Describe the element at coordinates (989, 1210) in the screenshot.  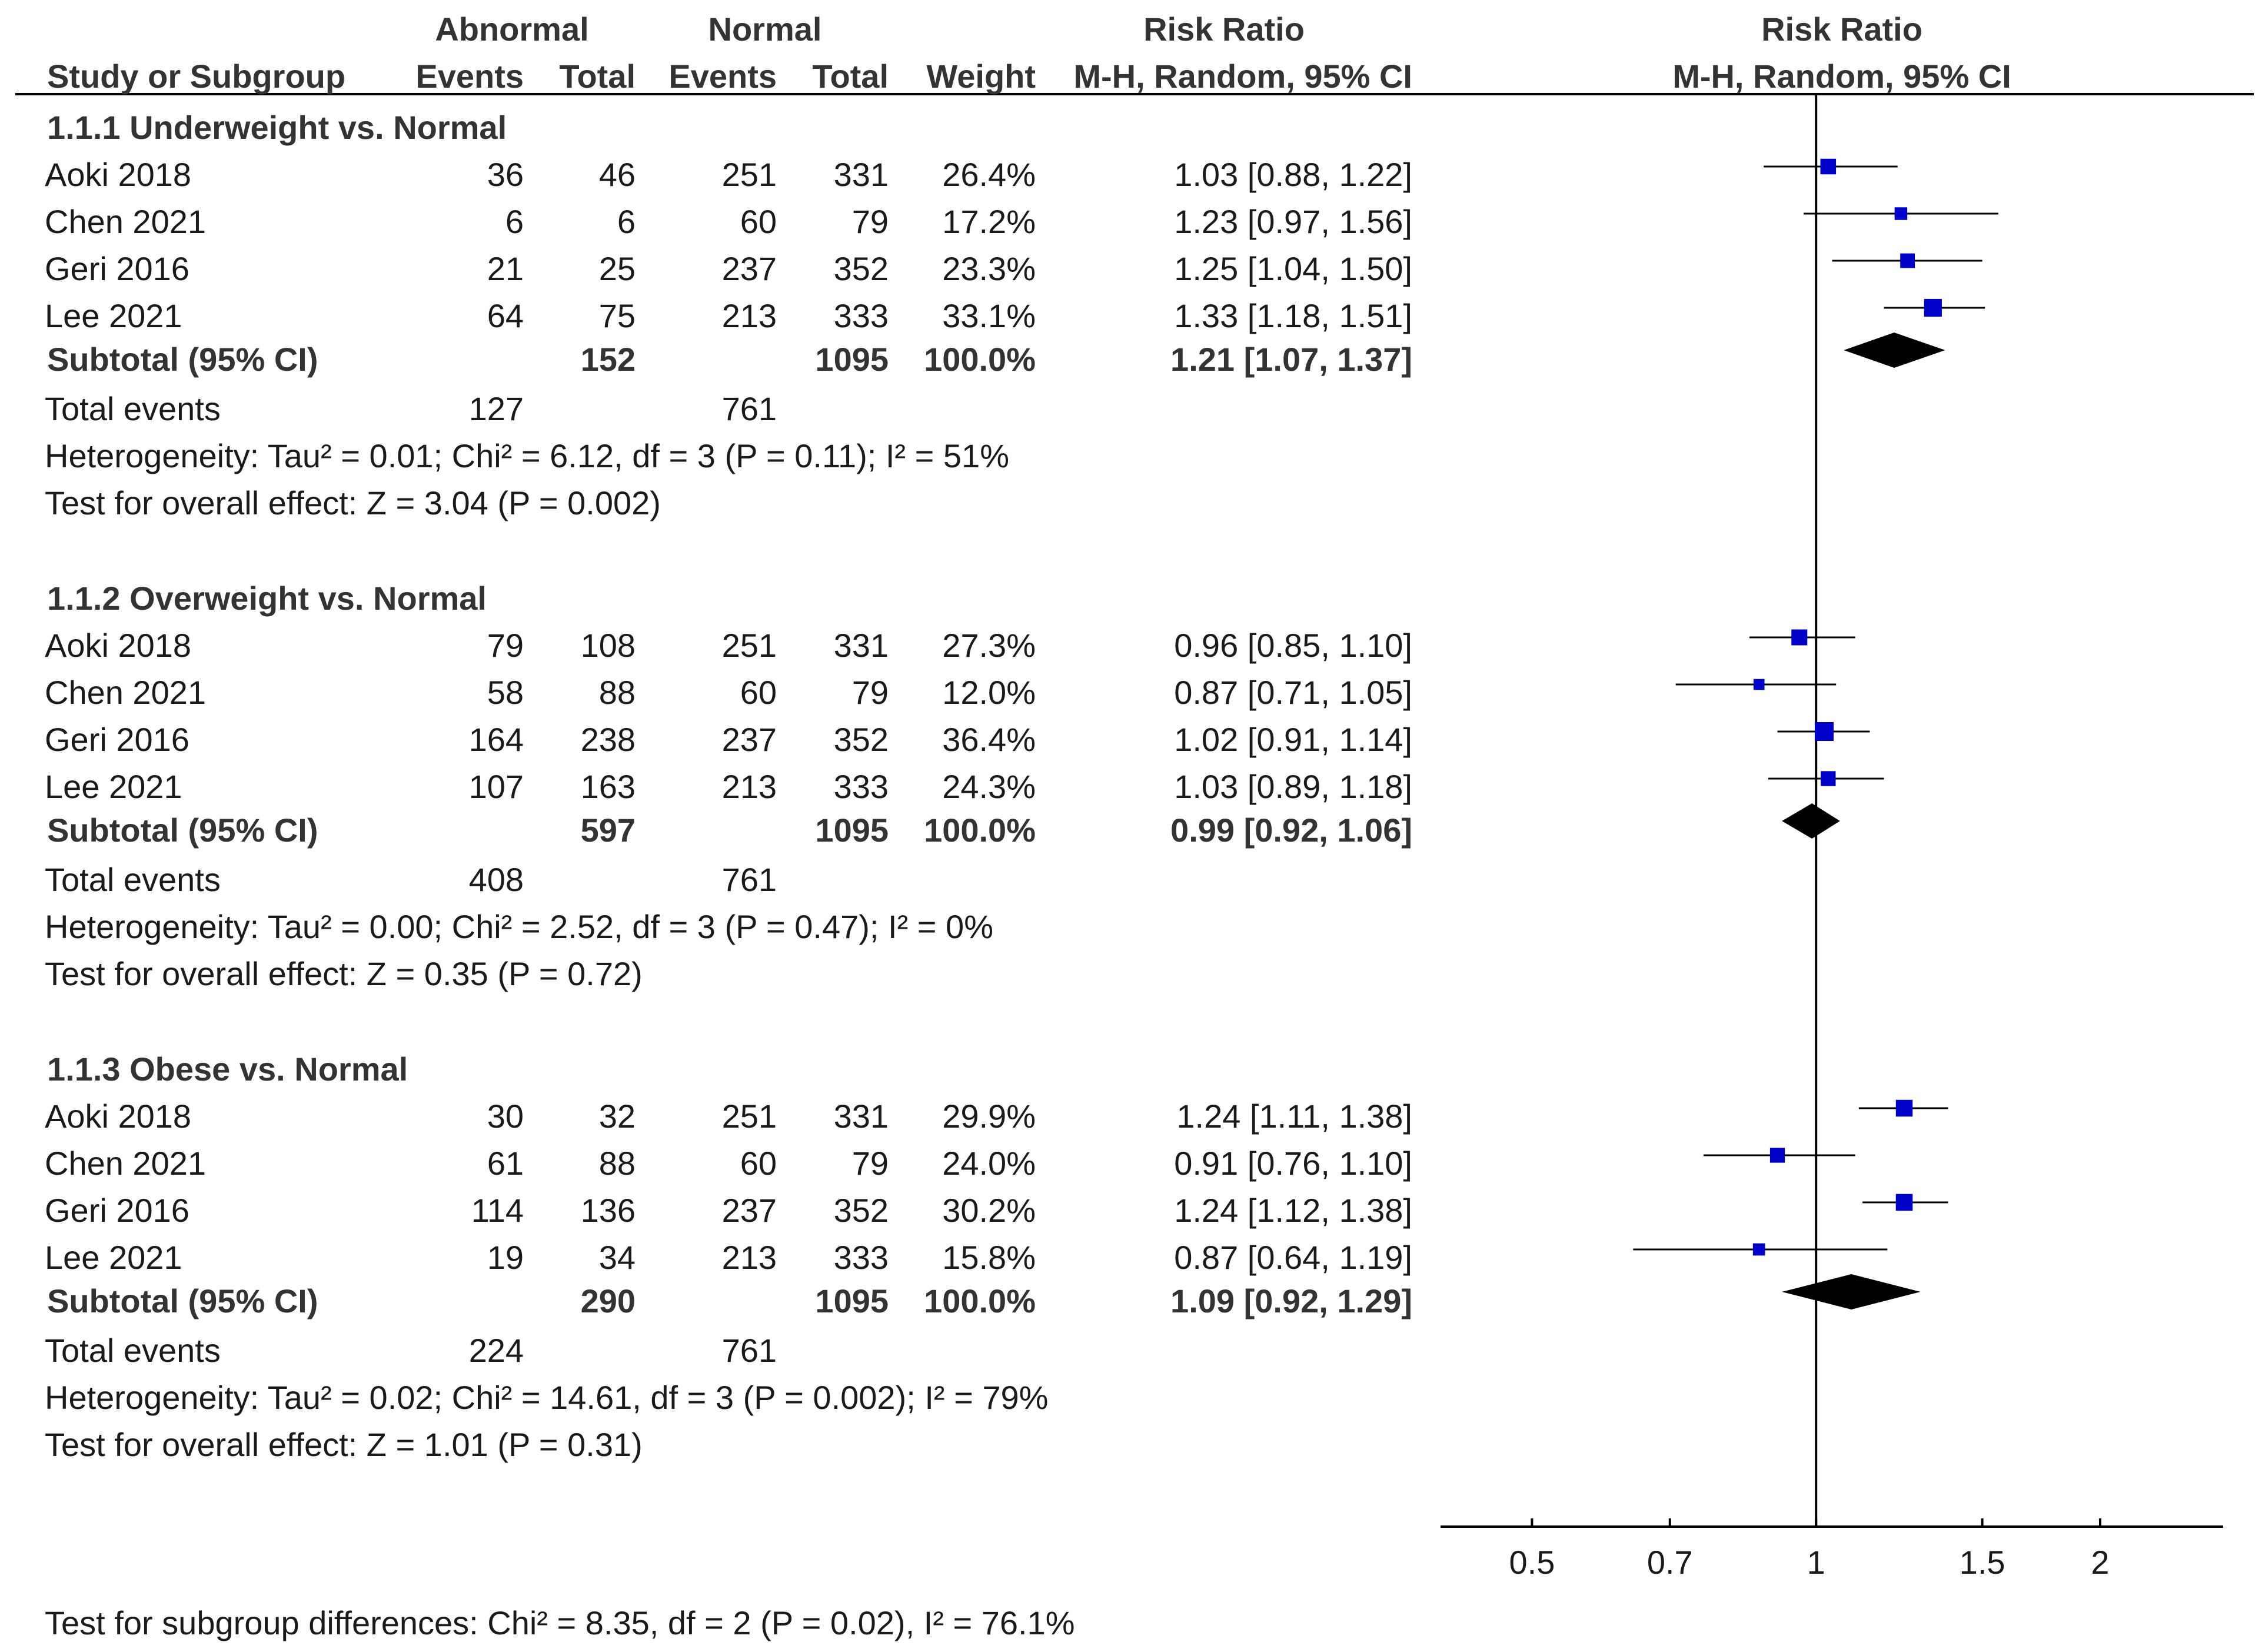
I see `study-weight: 30.2%` at that location.